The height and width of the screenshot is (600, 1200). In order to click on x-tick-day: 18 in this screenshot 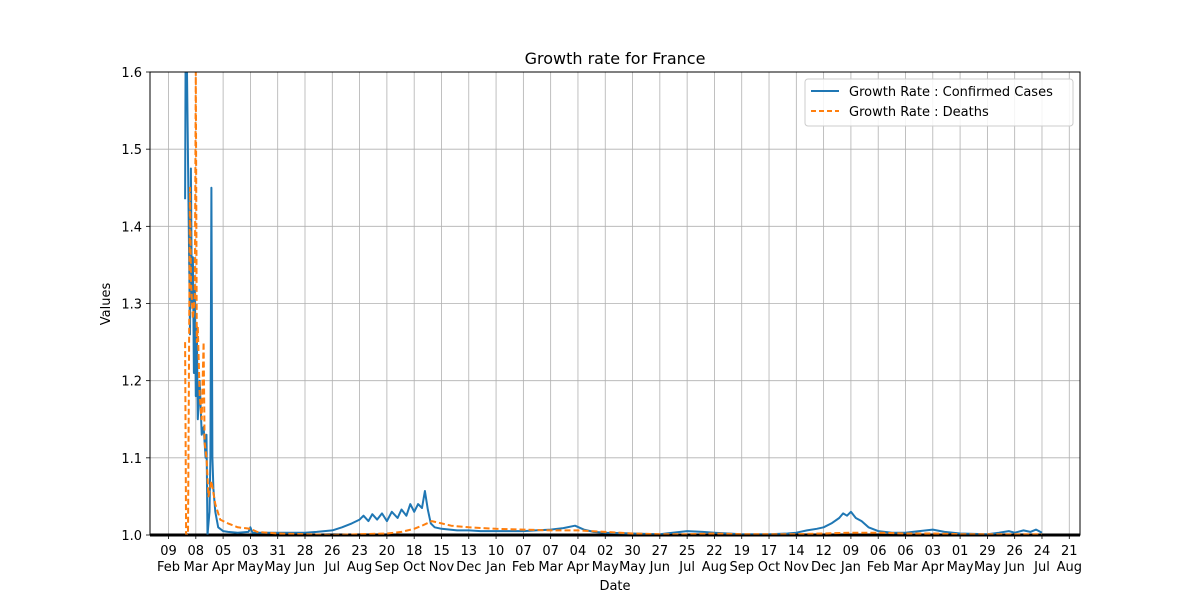, I will do `click(414, 551)`.